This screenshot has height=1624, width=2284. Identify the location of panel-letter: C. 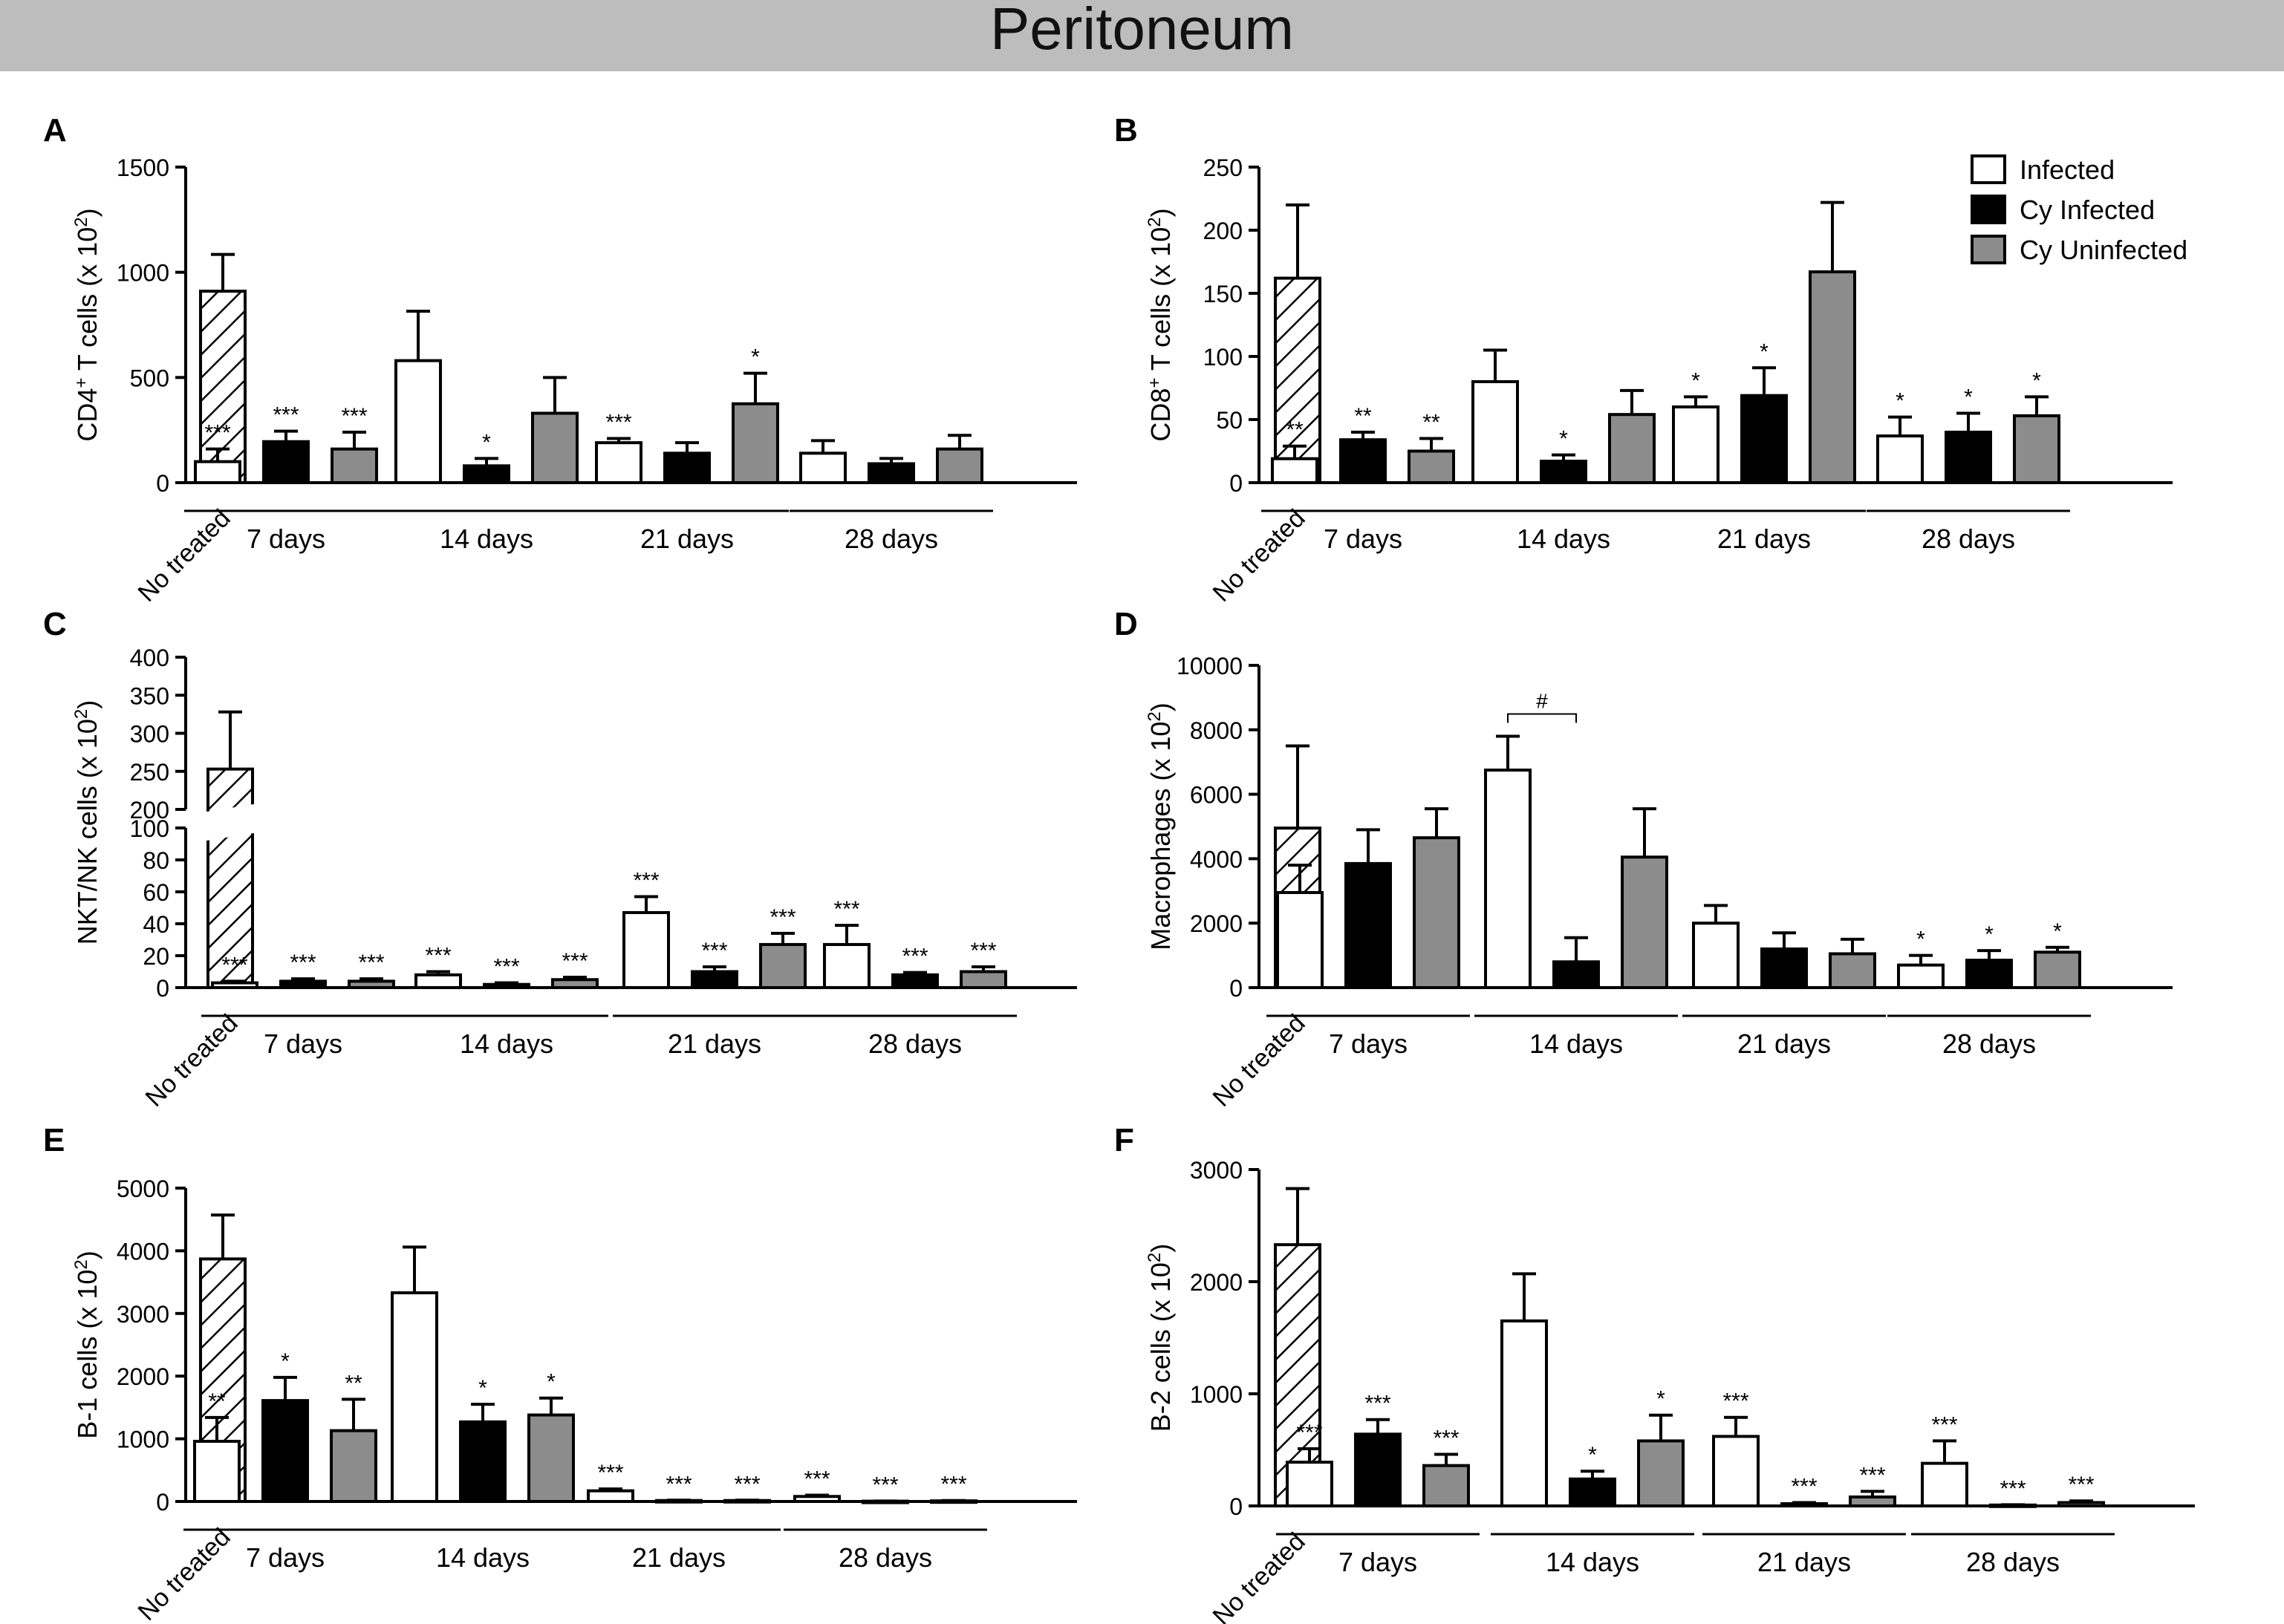
(55, 624).